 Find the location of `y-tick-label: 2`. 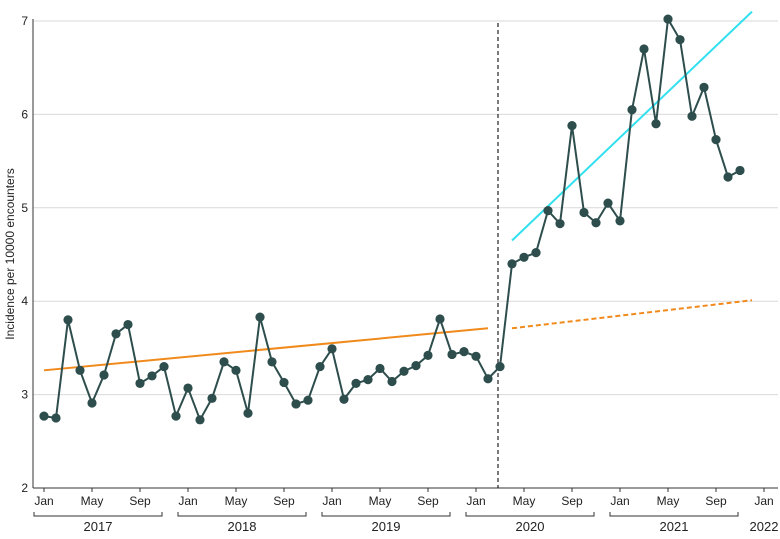

y-tick-label: 2 is located at coordinates (24, 488).